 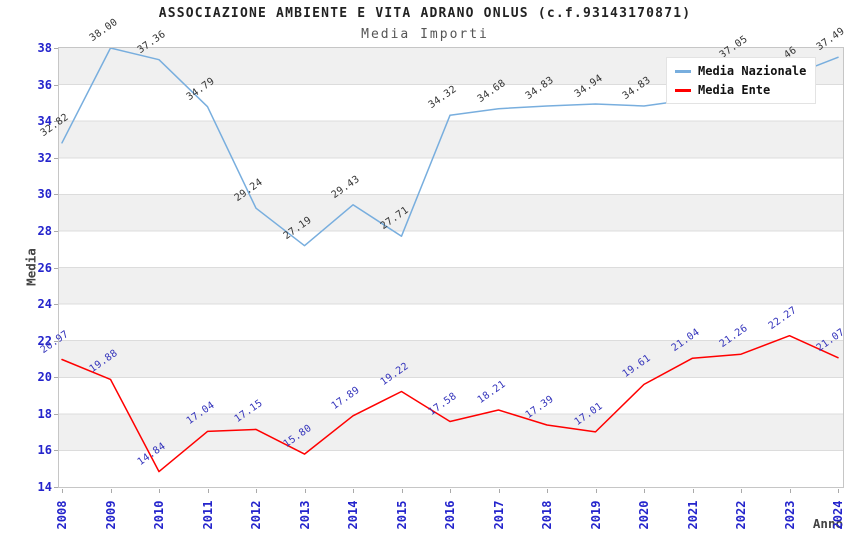 I want to click on legend-item-media-ente: Media Ente, so click(x=740, y=90).